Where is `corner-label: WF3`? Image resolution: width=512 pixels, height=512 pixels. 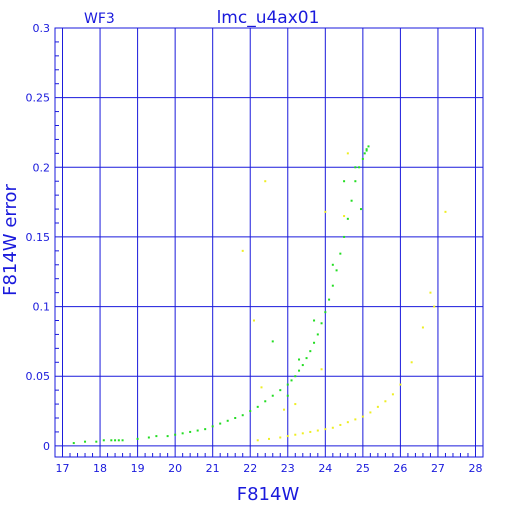 corner-label: WF3 is located at coordinates (99, 19).